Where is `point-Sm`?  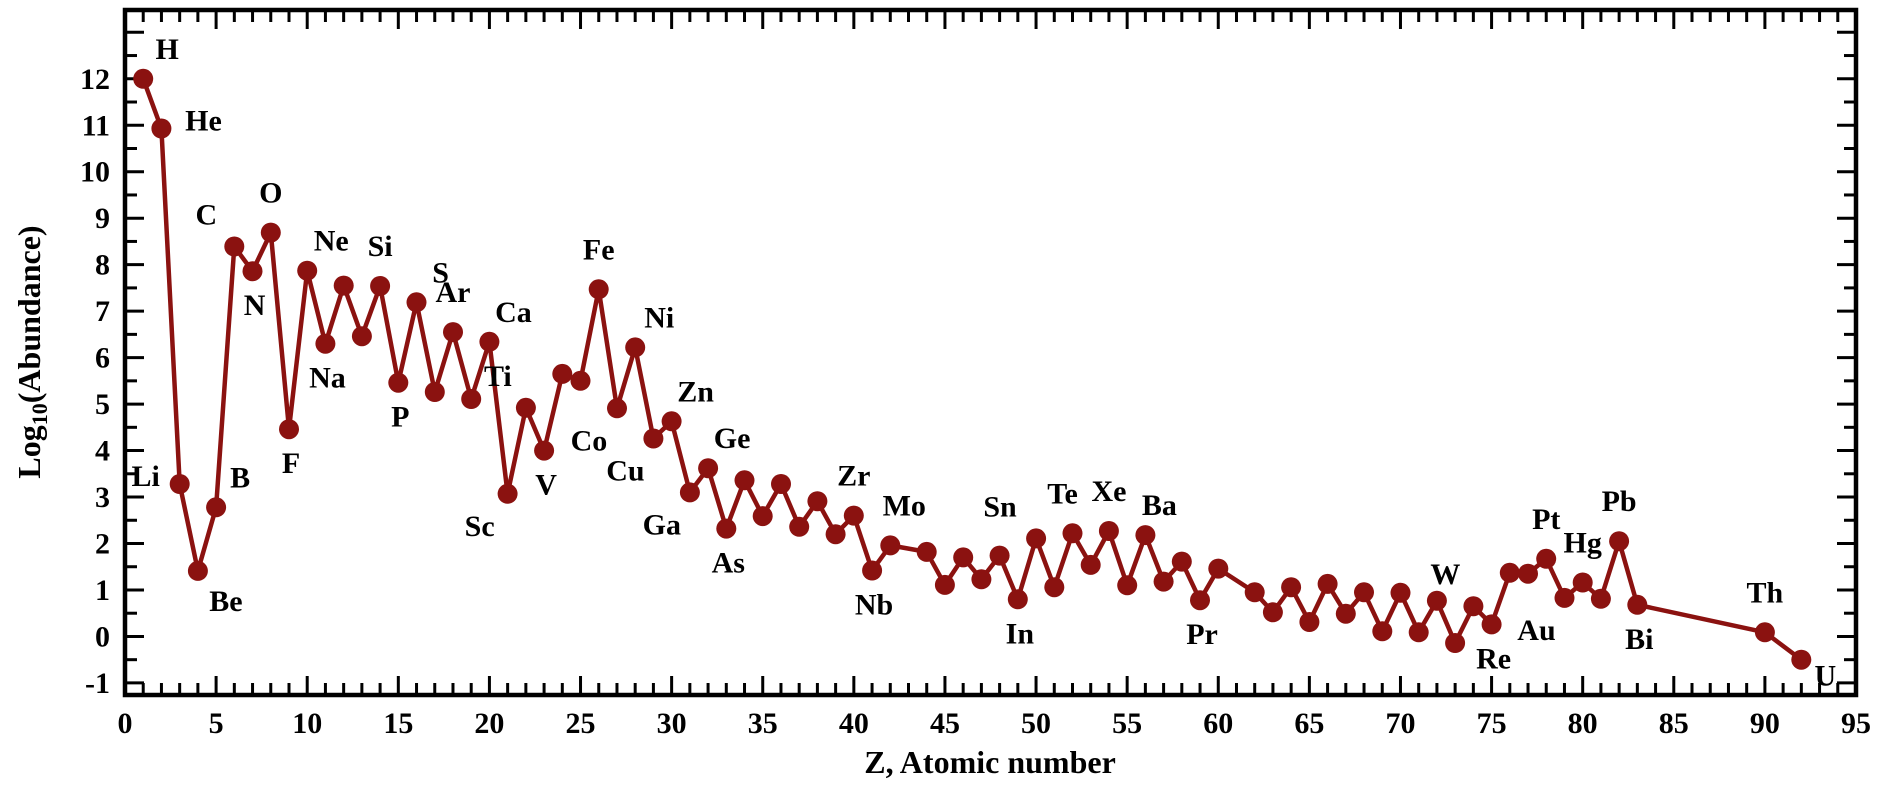 point-Sm is located at coordinates (1254, 592).